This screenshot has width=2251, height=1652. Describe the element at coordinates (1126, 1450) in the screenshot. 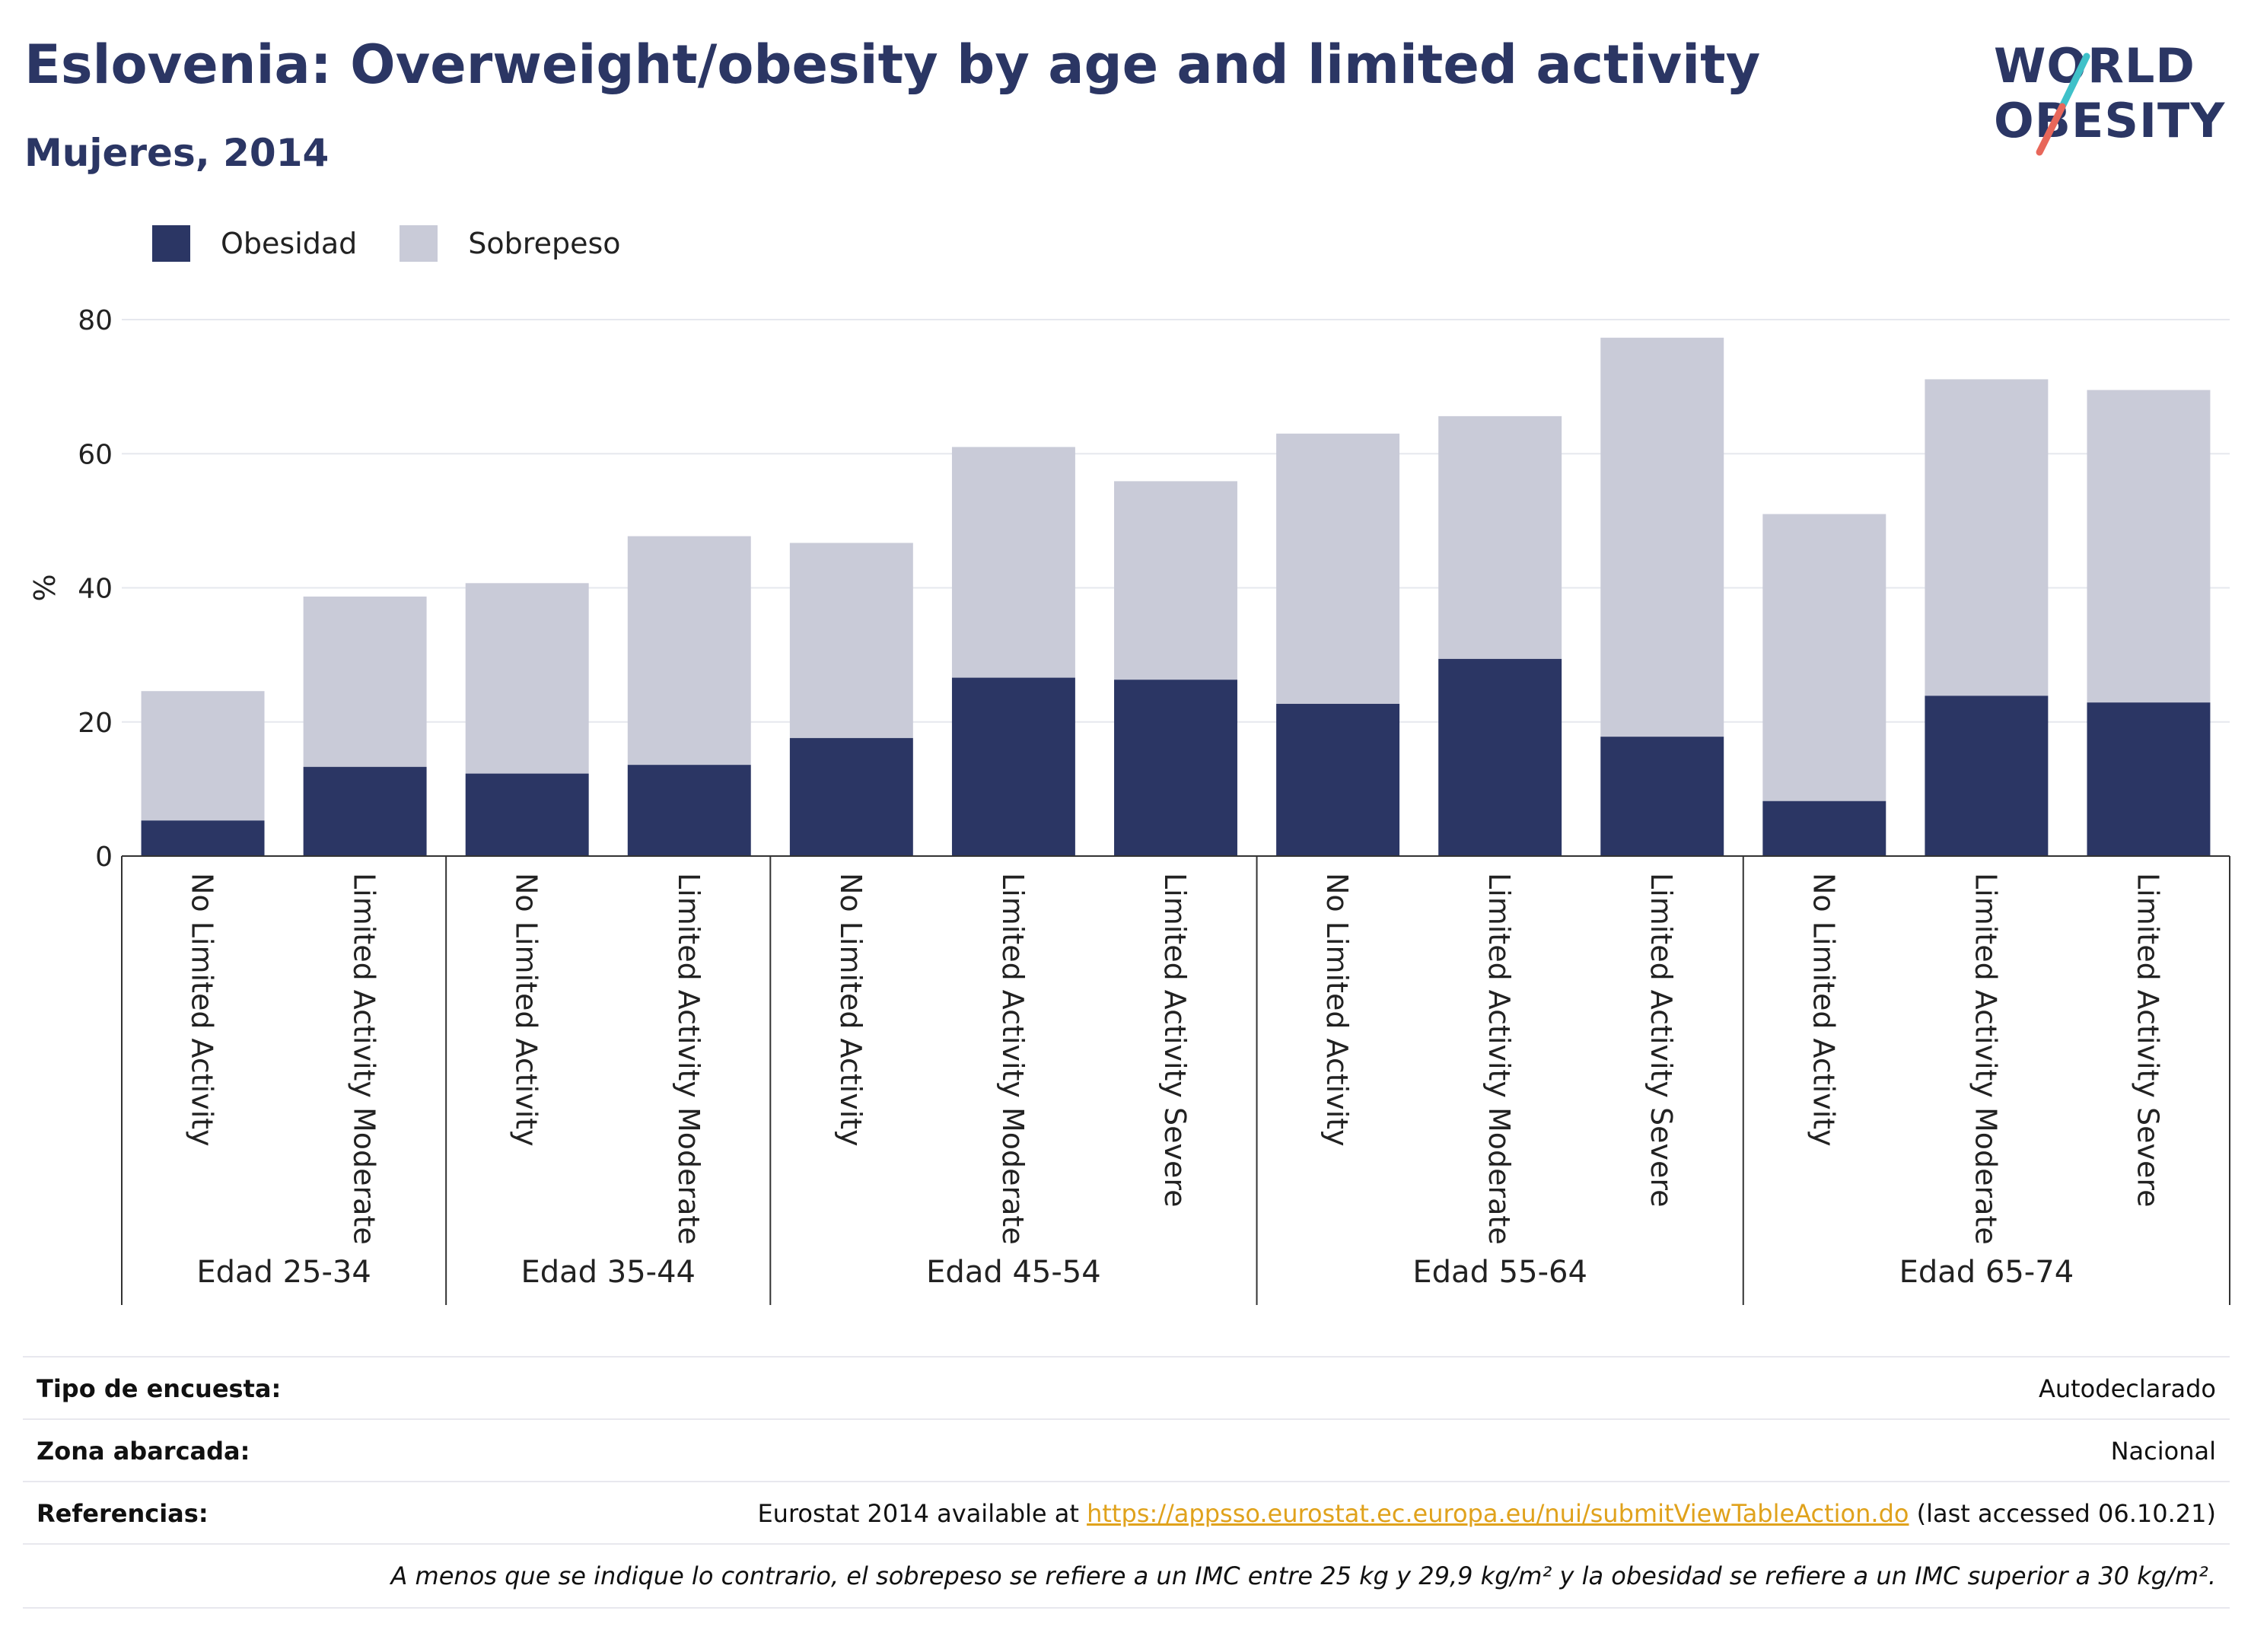

I see `info-row-area: Zona abarcada: Nacional` at that location.